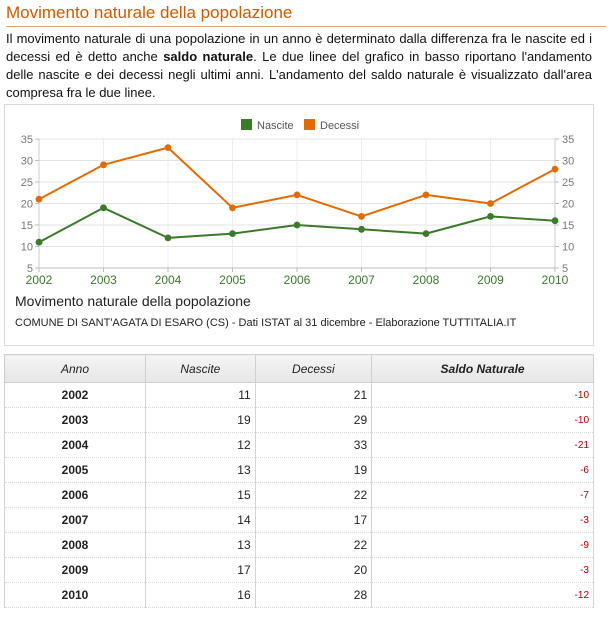 This screenshot has width=612, height=617. What do you see at coordinates (133, 301) in the screenshot?
I see `chart-title: Movimento naturale della popolazione` at bounding box center [133, 301].